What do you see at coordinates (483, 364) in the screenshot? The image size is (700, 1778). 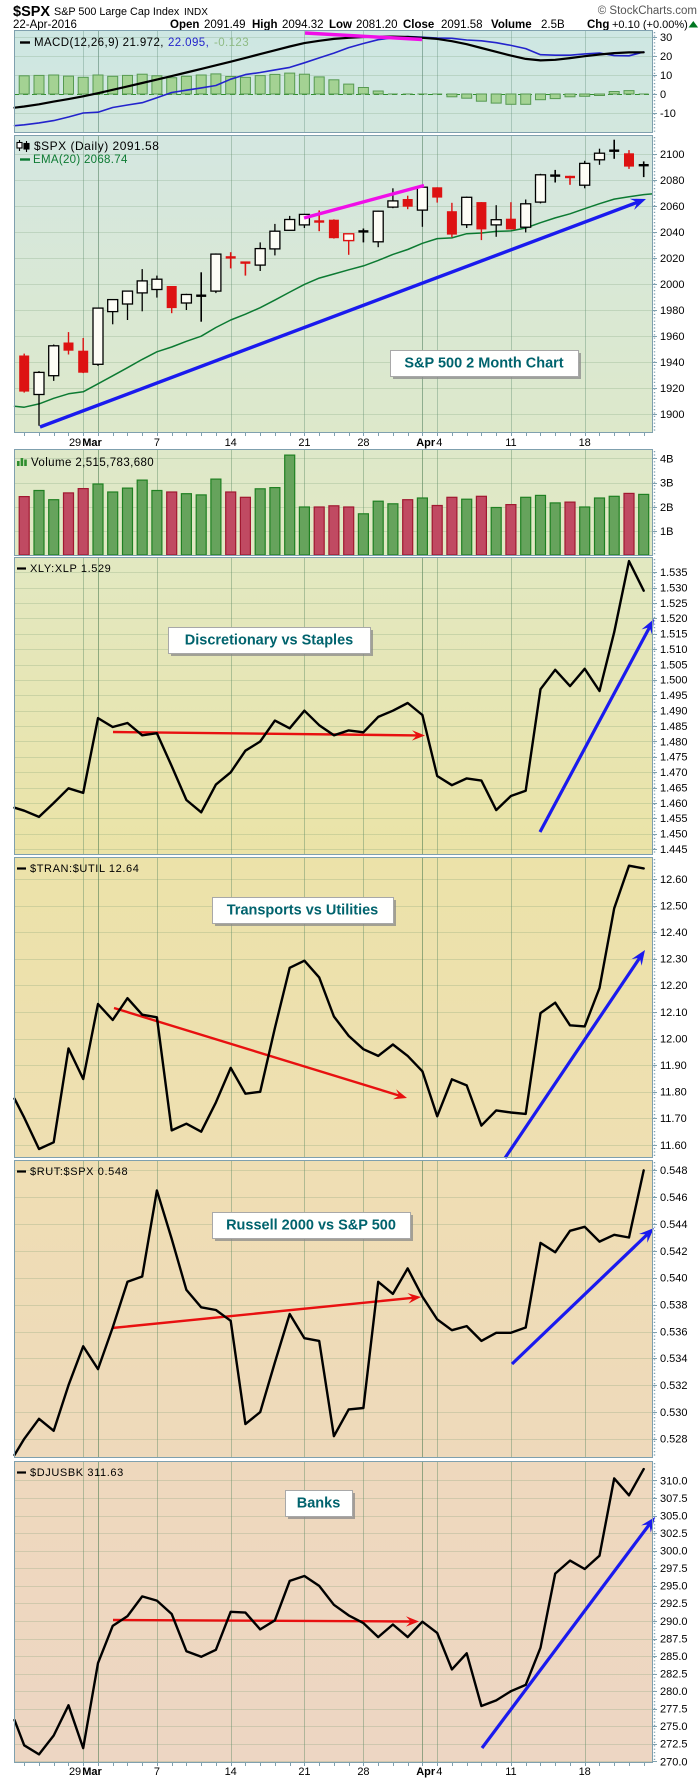 I see `svg-text: S&P 500 2 Month Chart` at bounding box center [483, 364].